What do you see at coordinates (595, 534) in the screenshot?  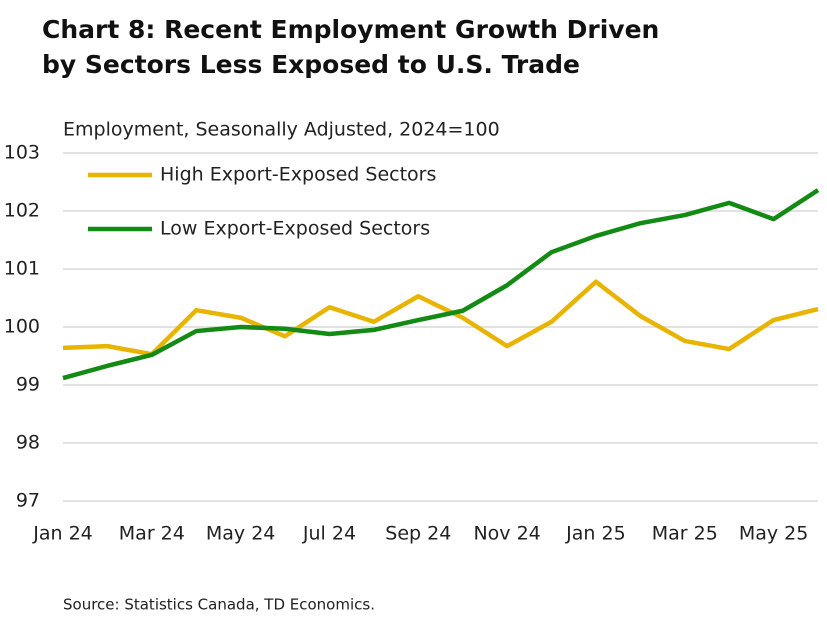 I see `x-tick-label: Jan 25` at bounding box center [595, 534].